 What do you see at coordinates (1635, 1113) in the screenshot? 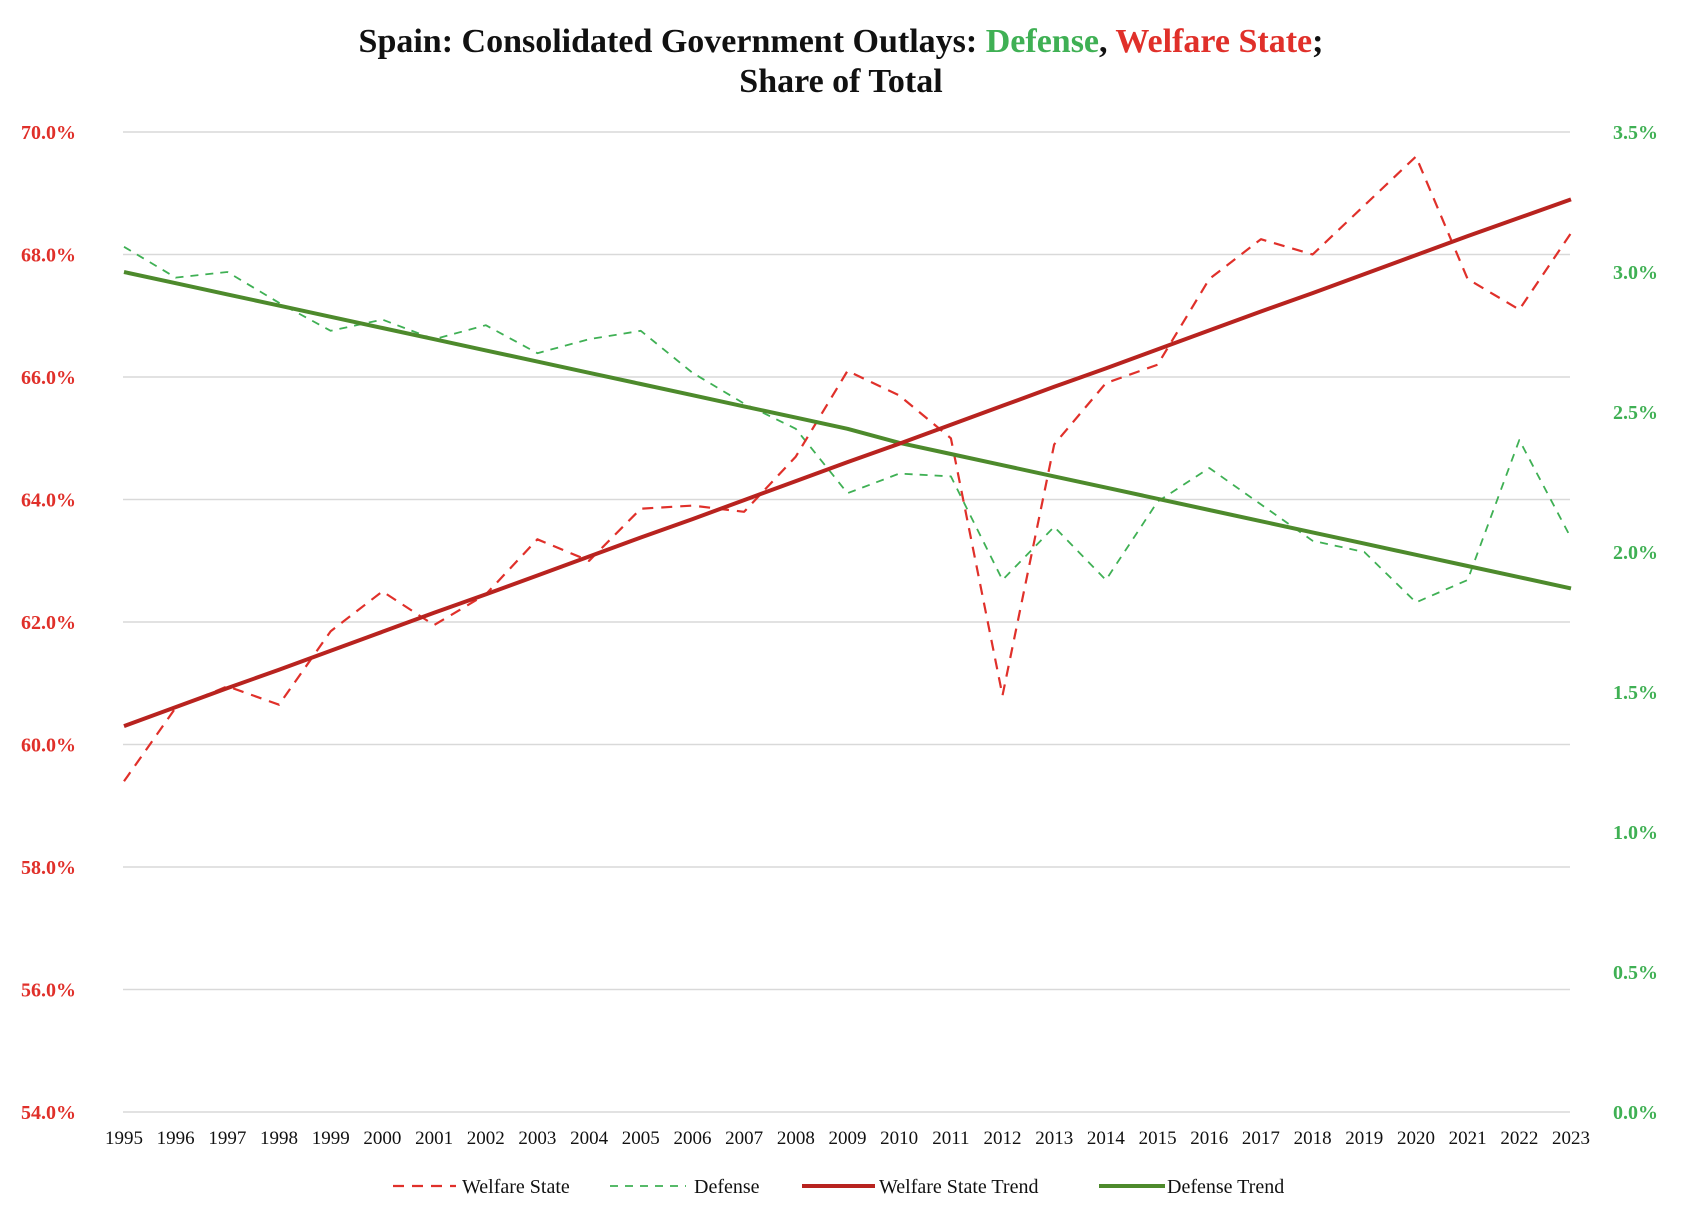
I see `right-tick-label: 0.0%` at bounding box center [1635, 1113].